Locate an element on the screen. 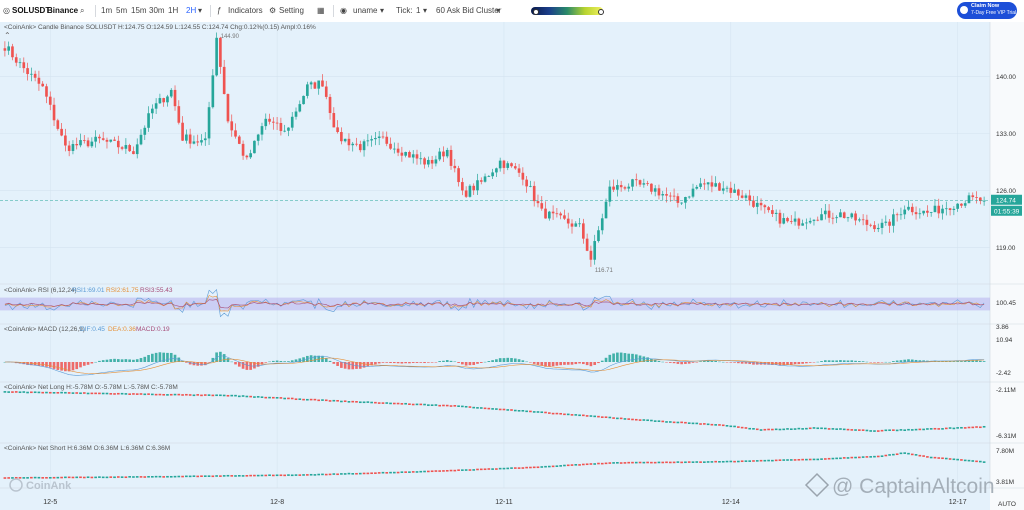 The image size is (1024, 510). claim-vip-button: Claim Now 7-Day Free VIP Trial is located at coordinates (987, 10).